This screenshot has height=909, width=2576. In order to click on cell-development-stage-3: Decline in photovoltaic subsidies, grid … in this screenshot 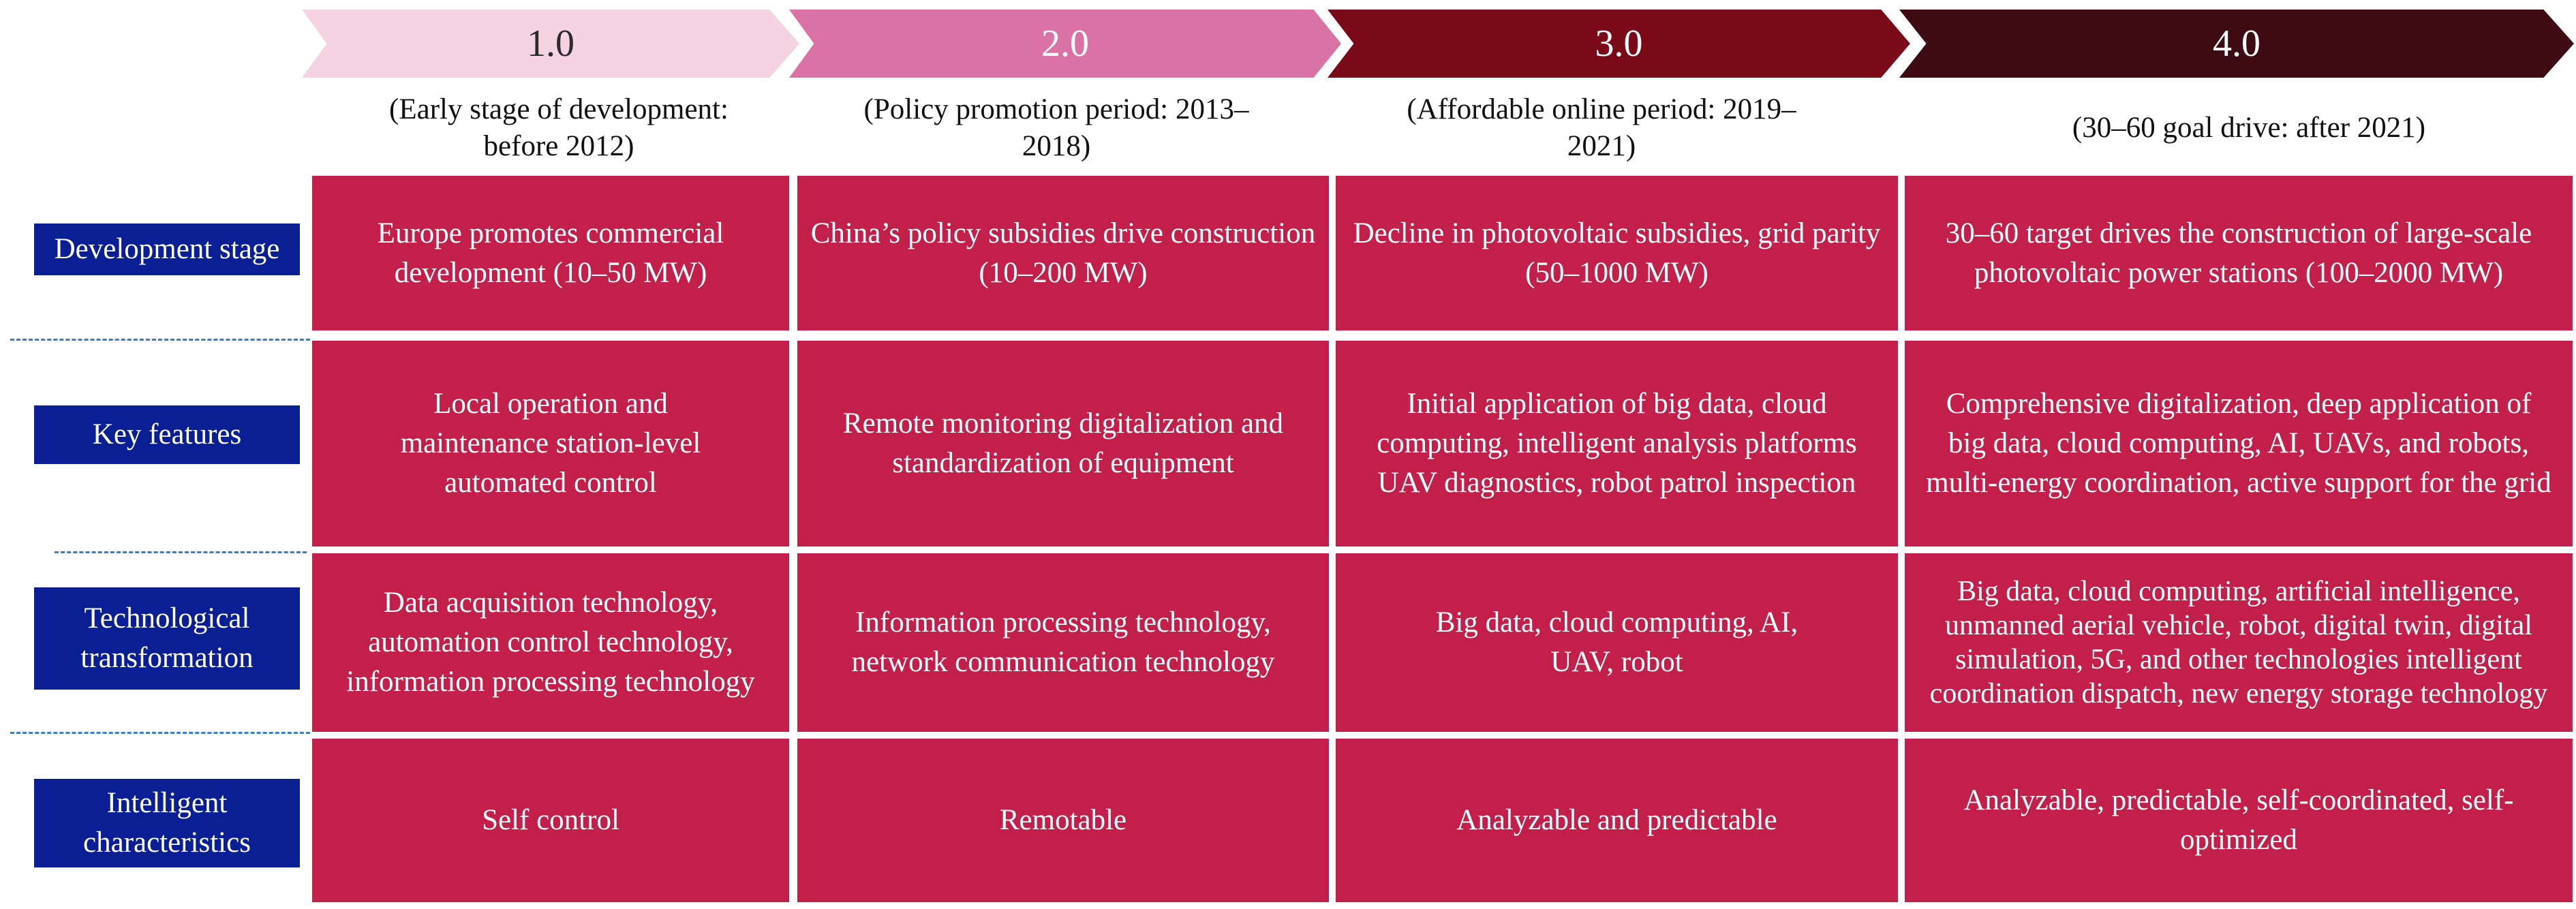, I will do `click(1617, 253)`.